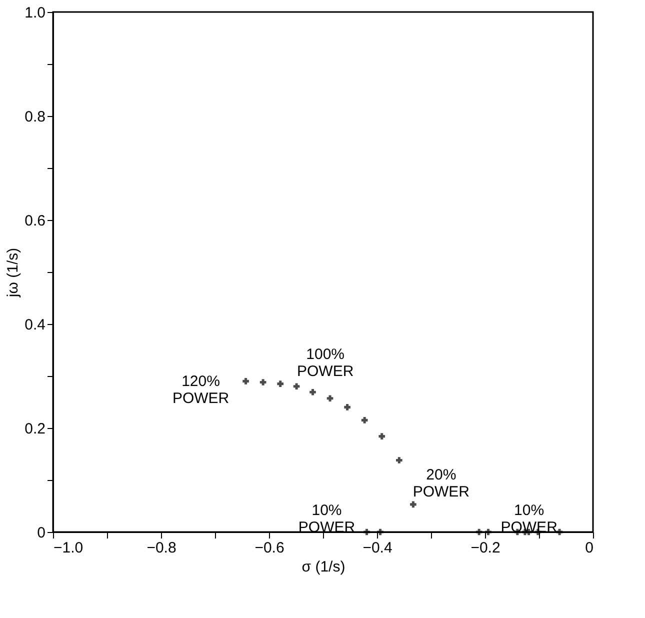 This screenshot has height=618, width=645. Describe the element at coordinates (35, 429) in the screenshot. I see `y-tick-label: 0.2` at that location.